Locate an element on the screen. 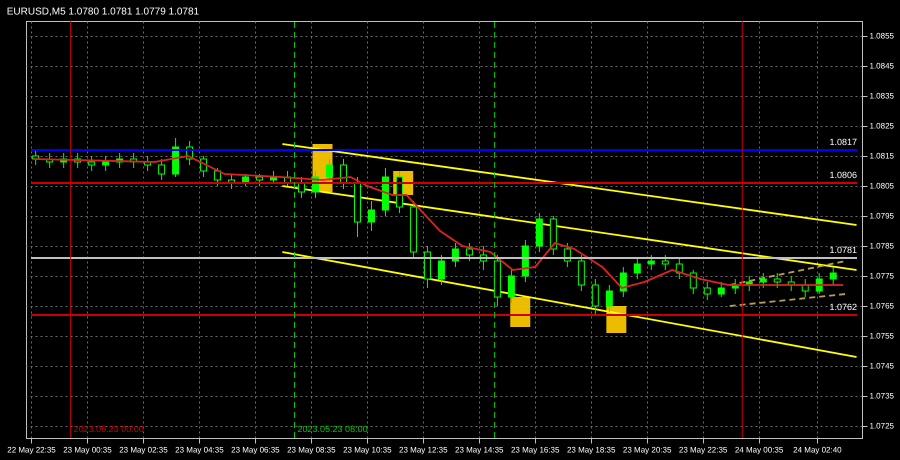  y-tick-label: 1.0725 is located at coordinates (882, 426).